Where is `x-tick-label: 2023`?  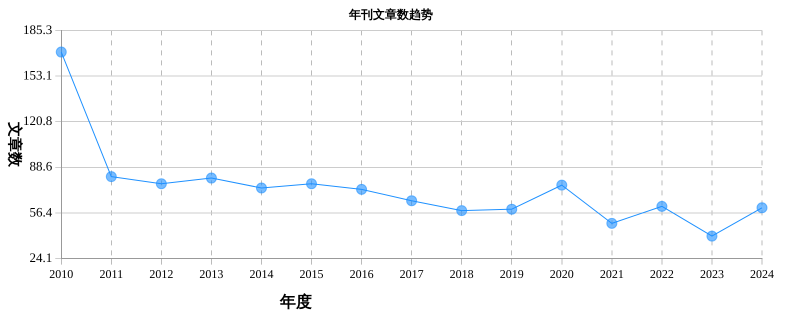
x-tick-label: 2023 is located at coordinates (712, 273).